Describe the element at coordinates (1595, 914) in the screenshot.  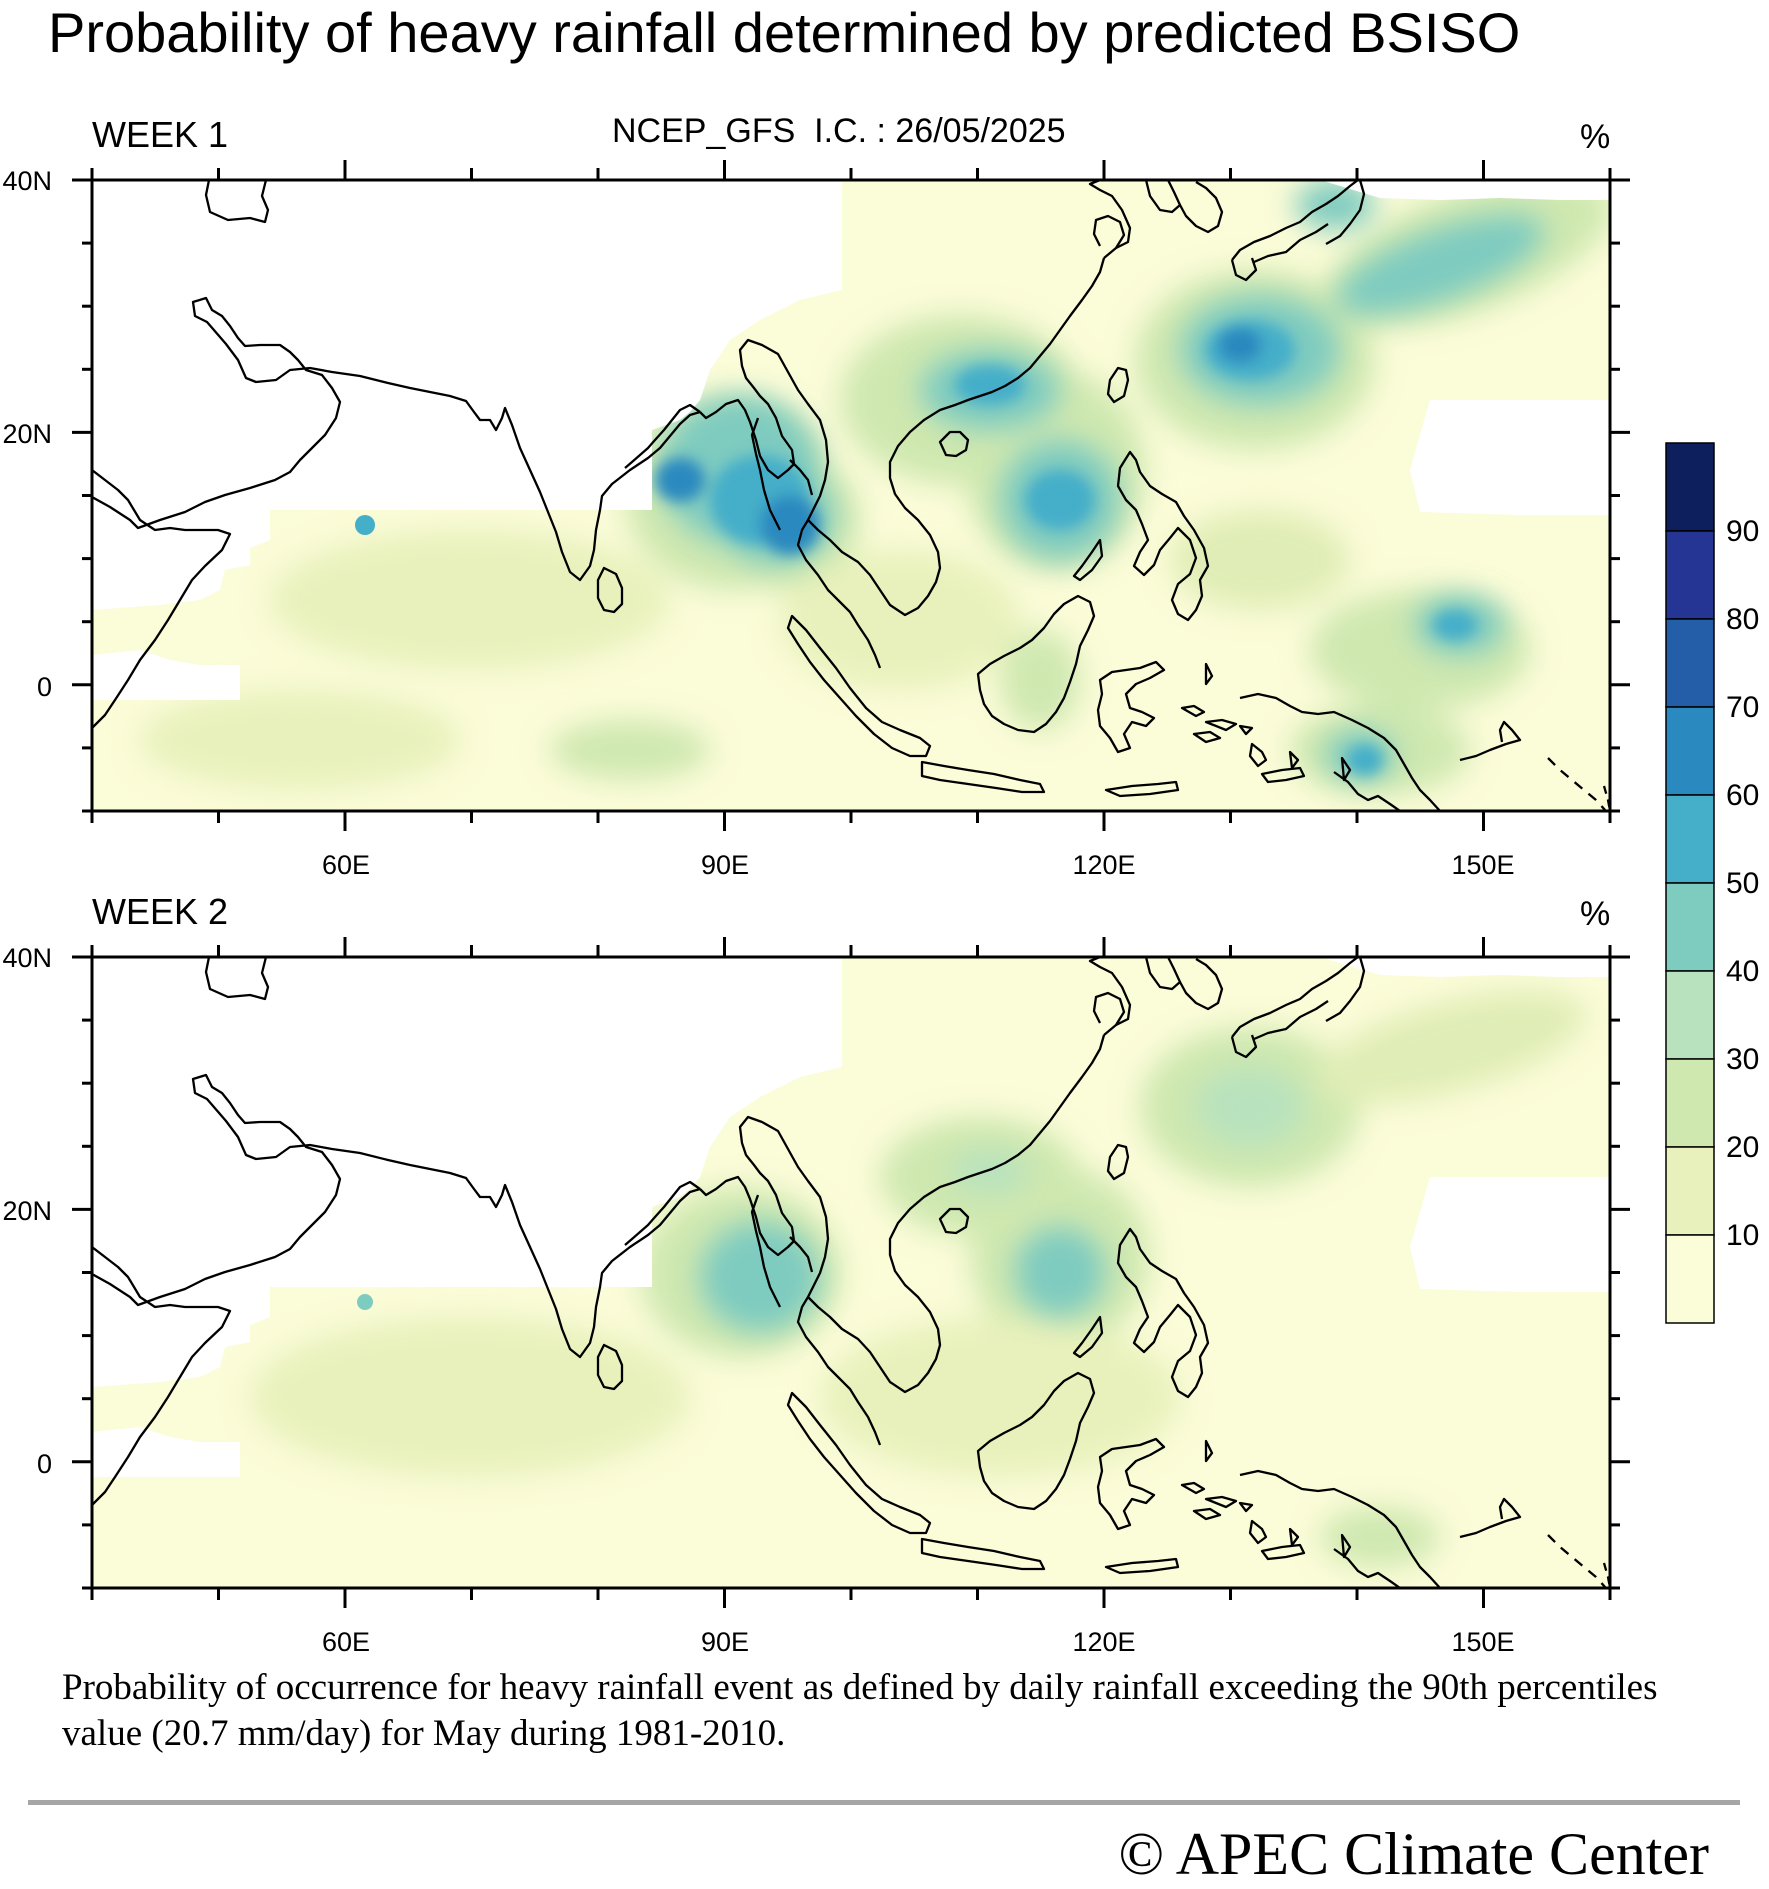
I see `units-label-week2: %` at that location.